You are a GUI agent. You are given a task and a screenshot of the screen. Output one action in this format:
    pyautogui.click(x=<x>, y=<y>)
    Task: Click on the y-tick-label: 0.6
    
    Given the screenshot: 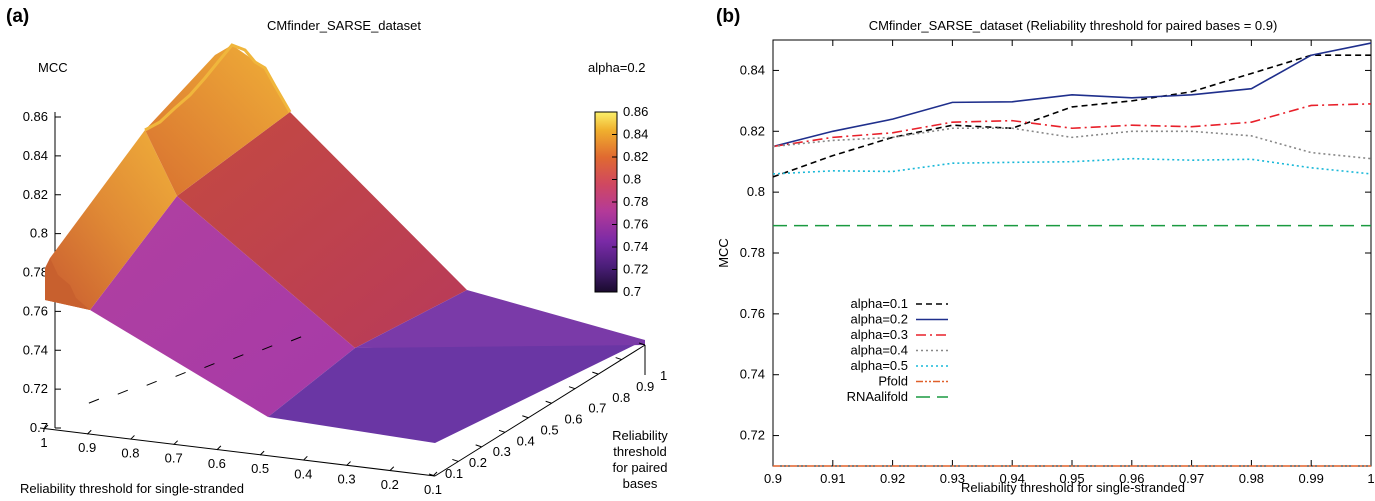 What is the action you would take?
    pyautogui.click(x=573, y=419)
    